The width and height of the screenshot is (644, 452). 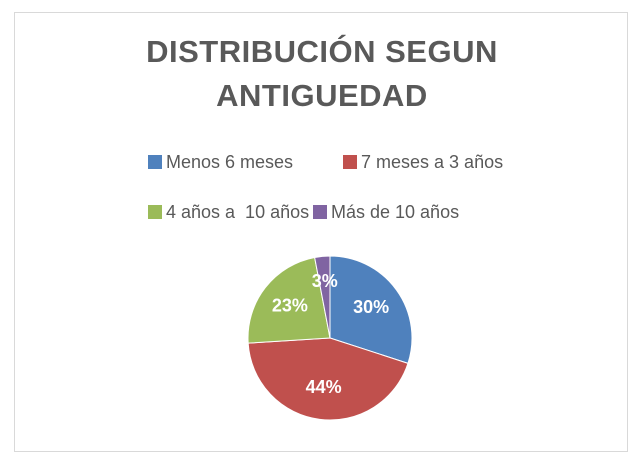 I want to click on chart-title: DISTRIBUCIÓN SEGUN ANTIGUEDAD, so click(x=322, y=73).